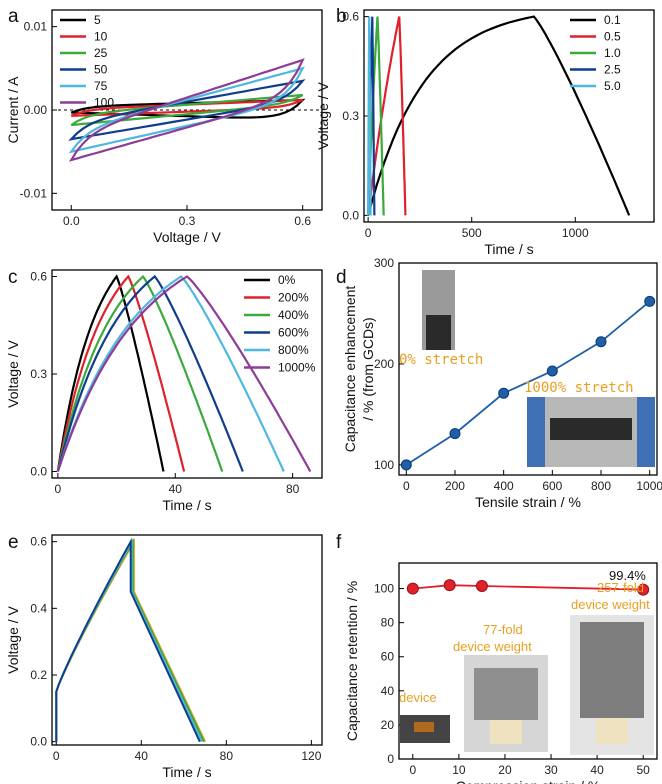 The width and height of the screenshot is (662, 784). What do you see at coordinates (390, 759) in the screenshot?
I see `y-tick-label: 0` at bounding box center [390, 759].